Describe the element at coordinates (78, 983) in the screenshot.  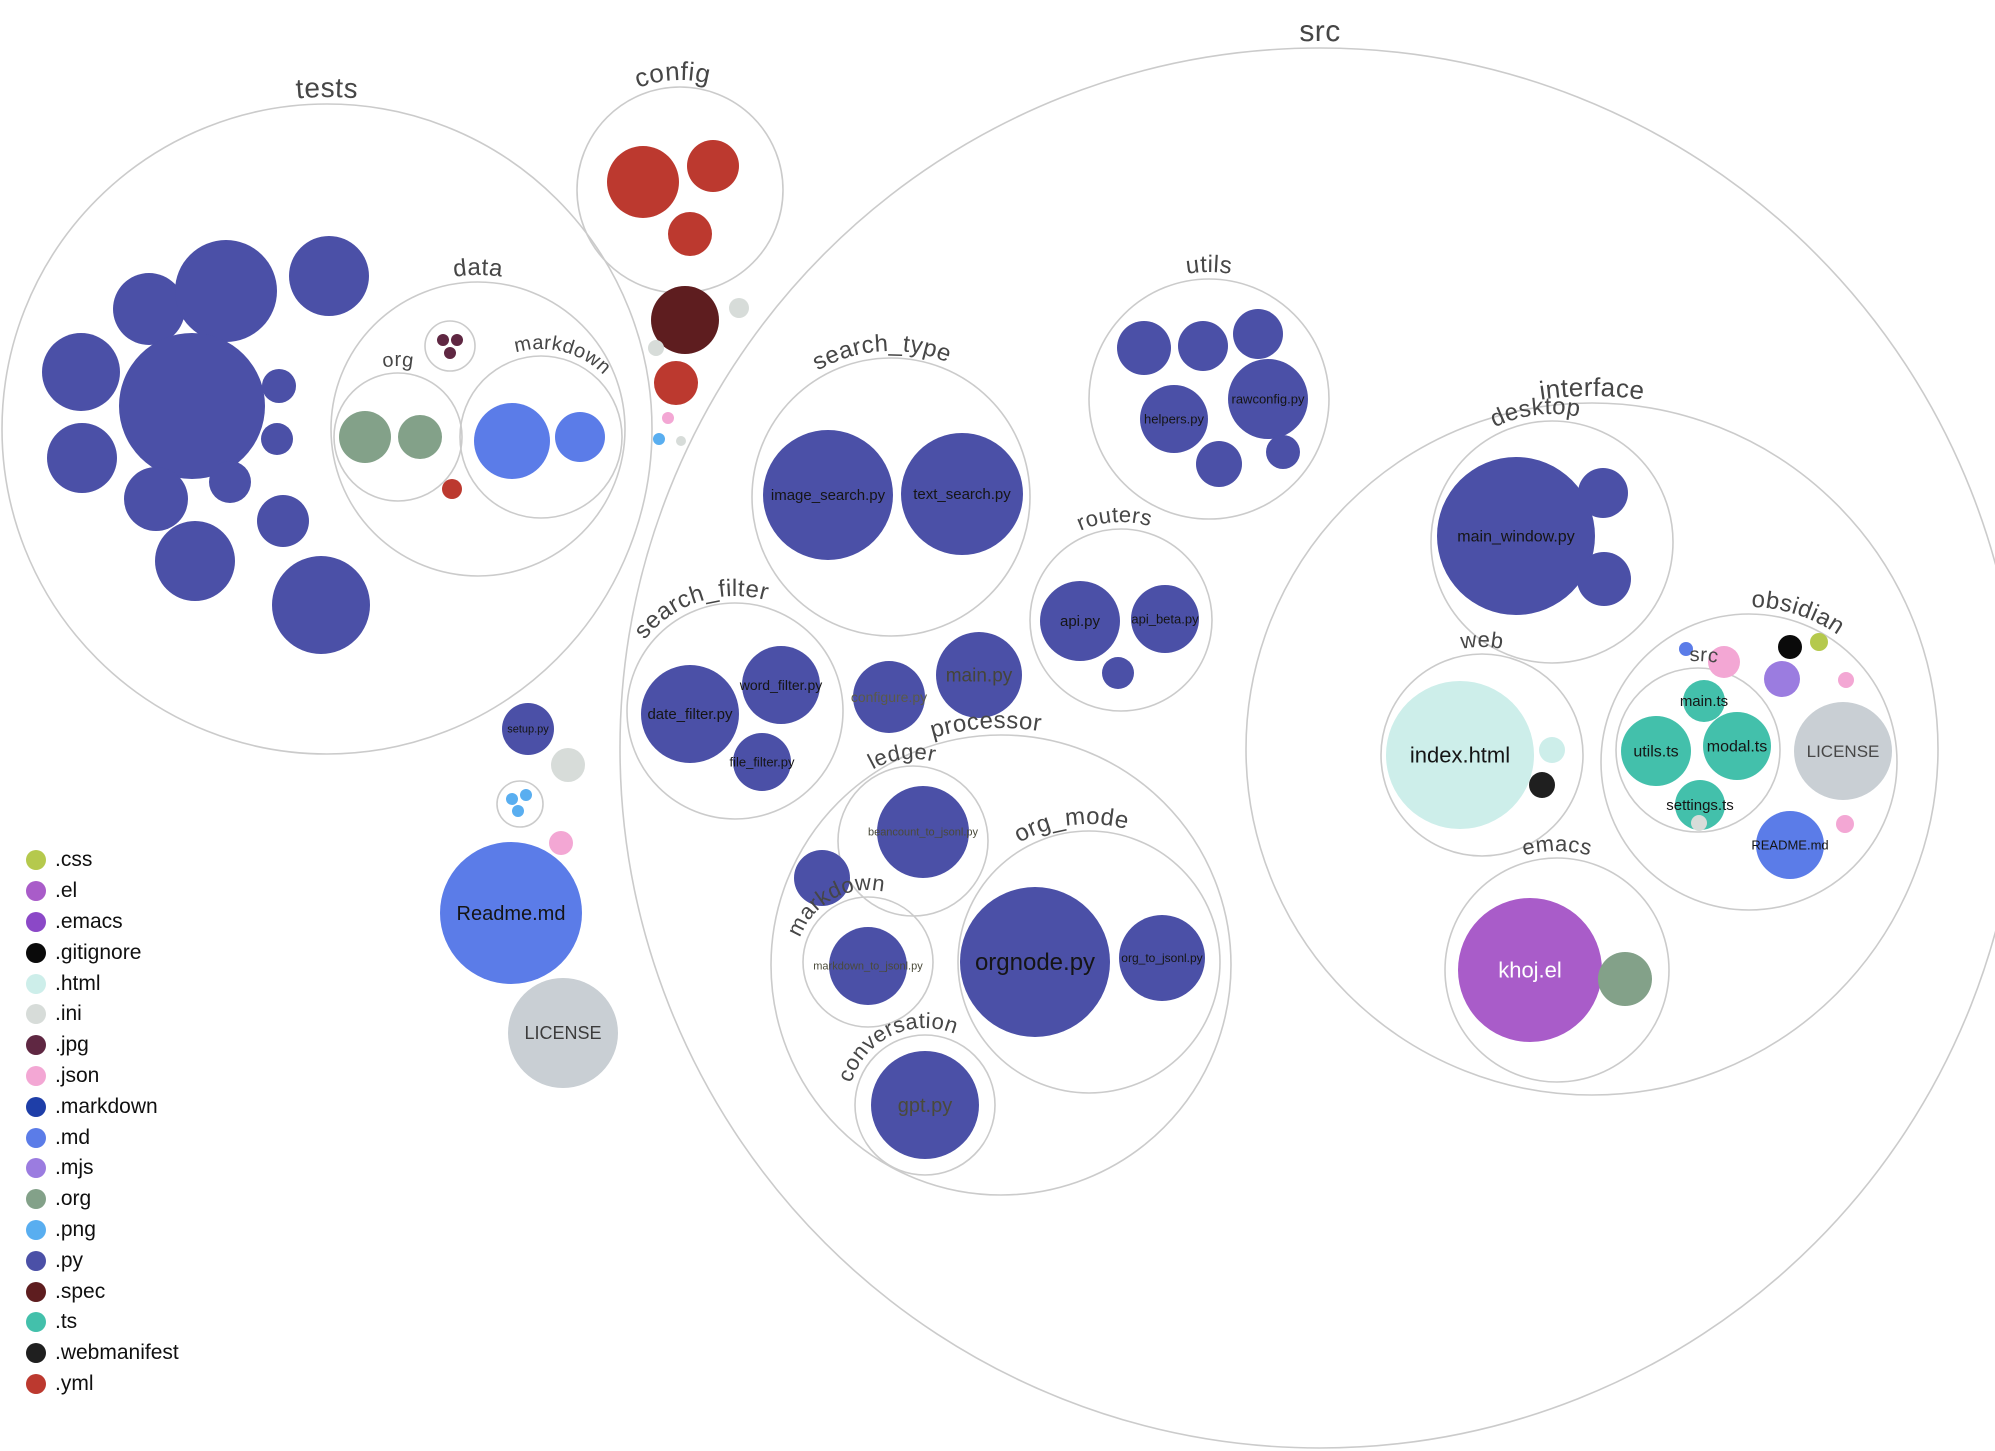
I see `legend-label-html: .html` at that location.